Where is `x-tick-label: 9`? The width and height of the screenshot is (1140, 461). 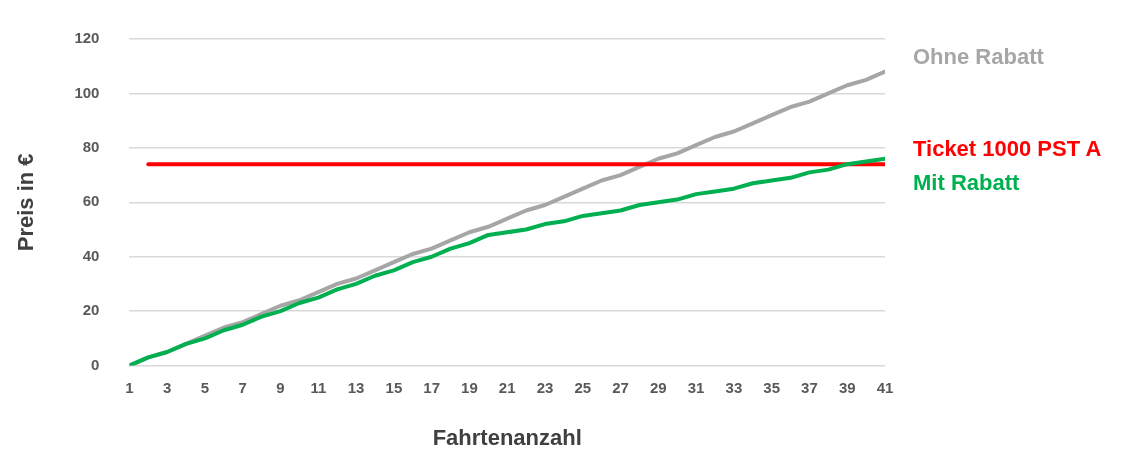 x-tick-label: 9 is located at coordinates (280, 387).